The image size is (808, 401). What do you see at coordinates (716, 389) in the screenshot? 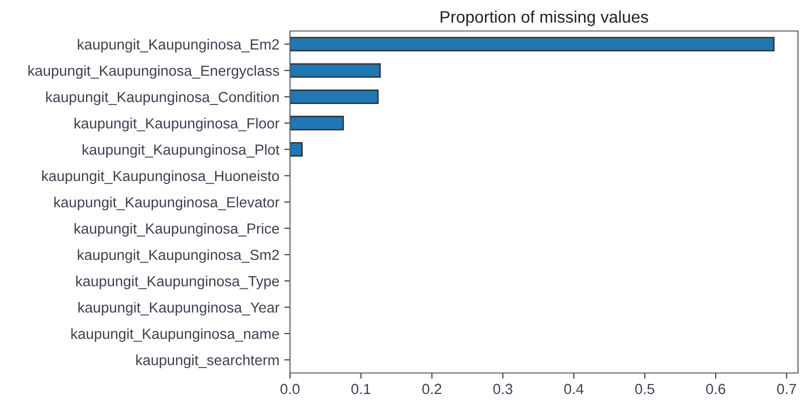
I see `x-tick-label: 0.6` at bounding box center [716, 389].